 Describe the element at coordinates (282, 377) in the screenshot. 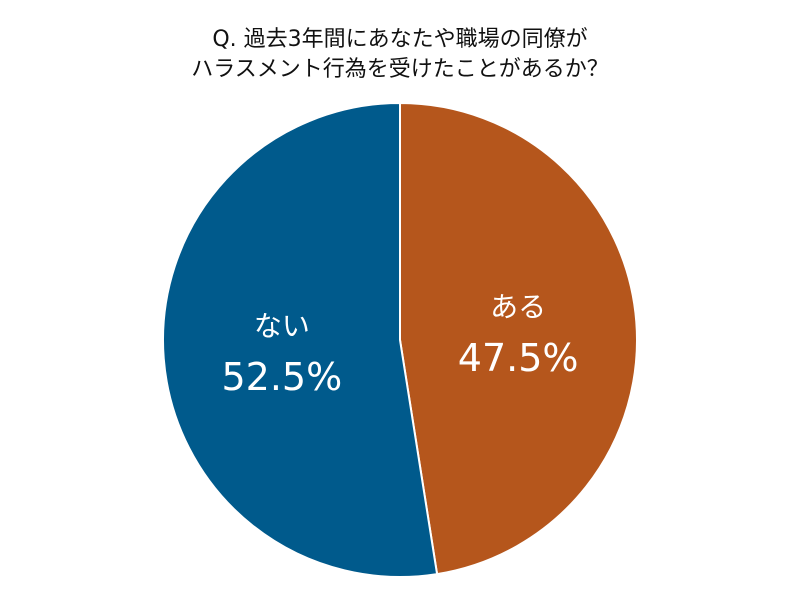

I see `slice-value: 52.5%` at that location.